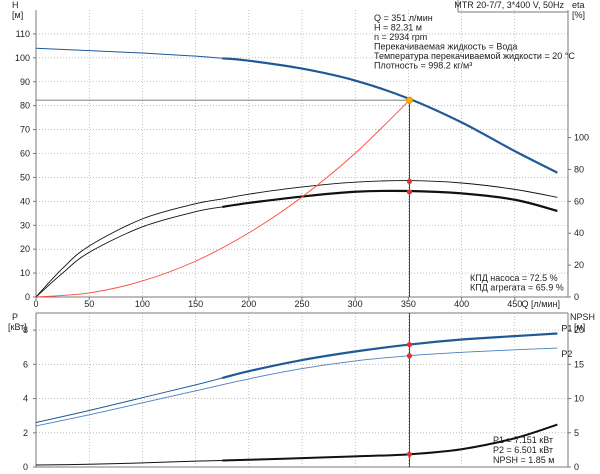 The image size is (600, 474). What do you see at coordinates (579, 399) in the screenshot?
I see `lower-right-tick-label-2: 10` at bounding box center [579, 399].